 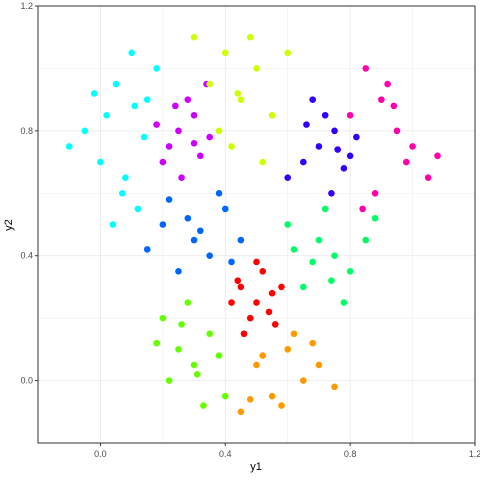 What do you see at coordinates (474, 454) in the screenshot?
I see `x-tick-label: 1.2` at bounding box center [474, 454].